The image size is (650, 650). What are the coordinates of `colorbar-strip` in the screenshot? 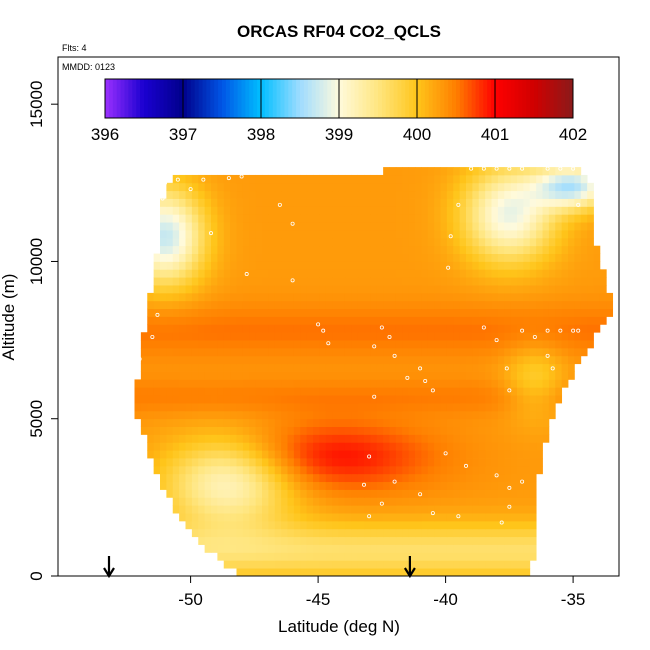 It's located at (353, 98).